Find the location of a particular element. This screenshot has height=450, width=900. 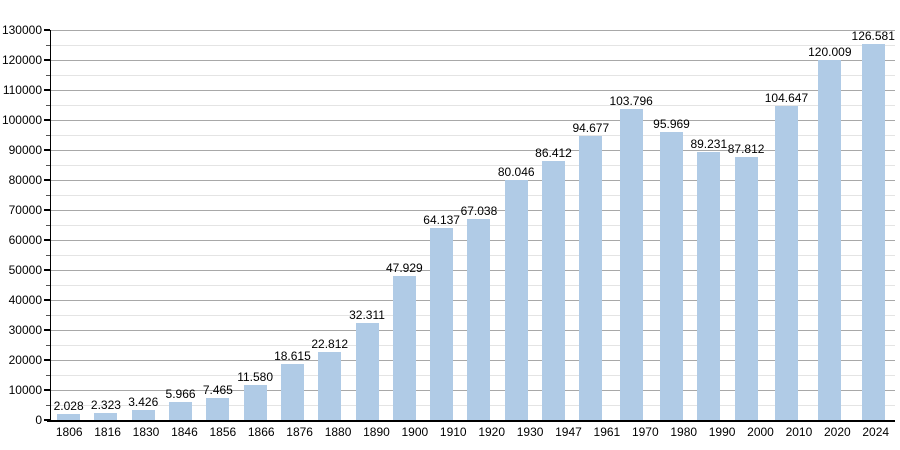

x-axis-tick-label: 1830 is located at coordinates (146, 432).